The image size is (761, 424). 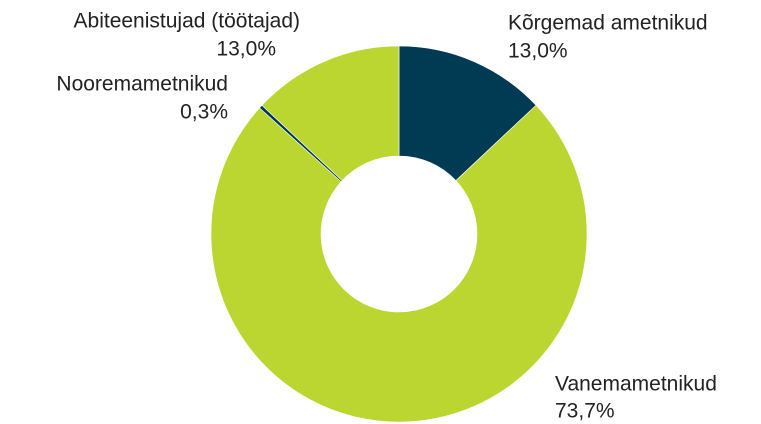 I want to click on slice-label: Vanemametnikud, so click(x=636, y=384).